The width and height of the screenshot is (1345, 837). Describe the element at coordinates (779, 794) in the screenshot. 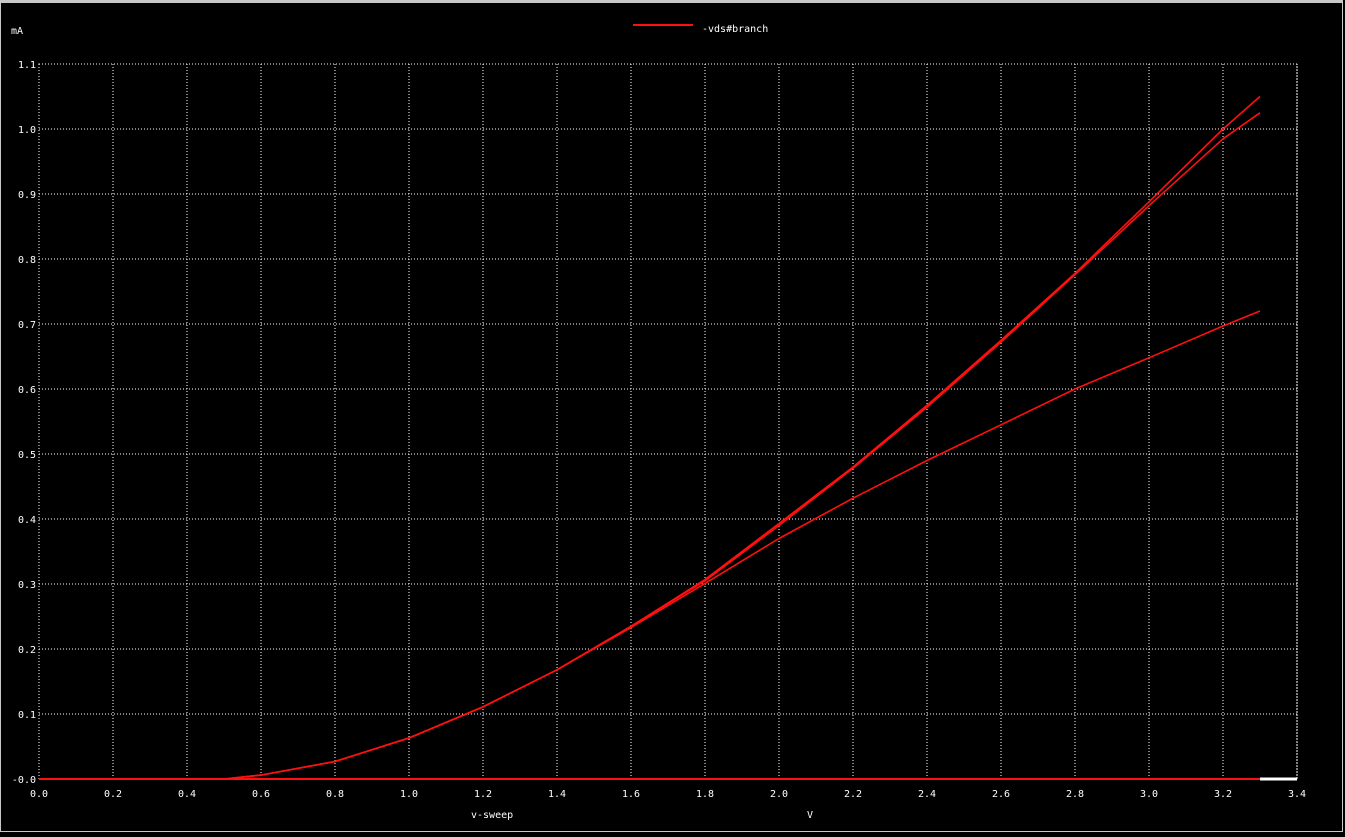

I see `x-tick-label: 2.0` at that location.